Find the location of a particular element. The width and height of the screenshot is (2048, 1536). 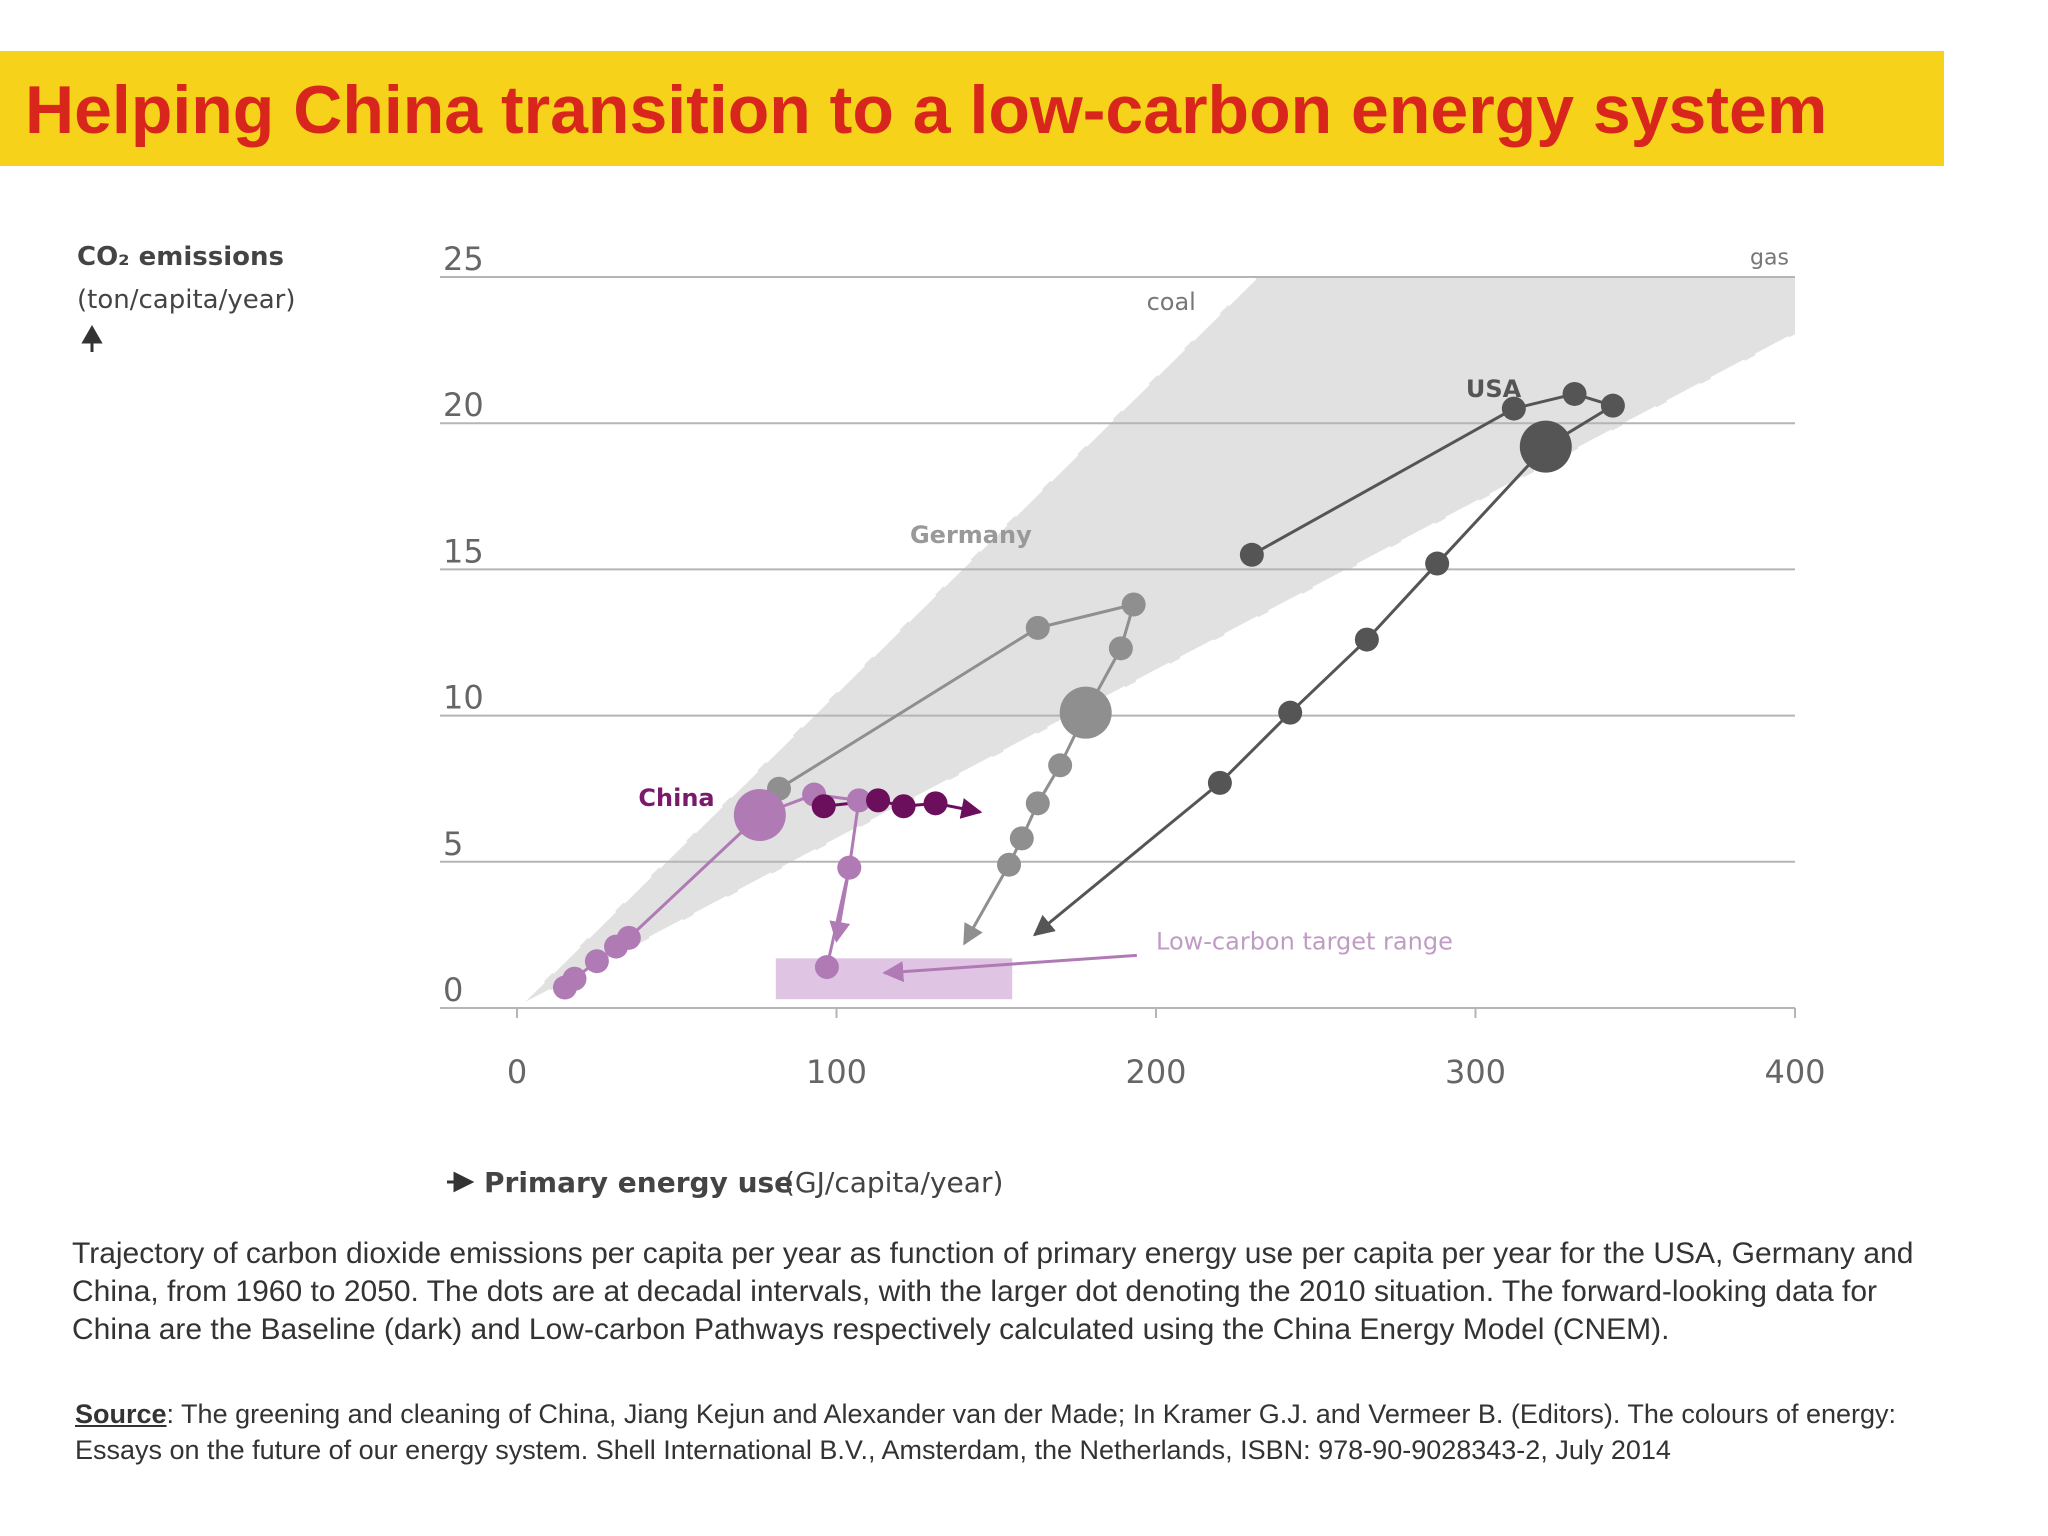

series-label-germany: Germany is located at coordinates (971, 535).